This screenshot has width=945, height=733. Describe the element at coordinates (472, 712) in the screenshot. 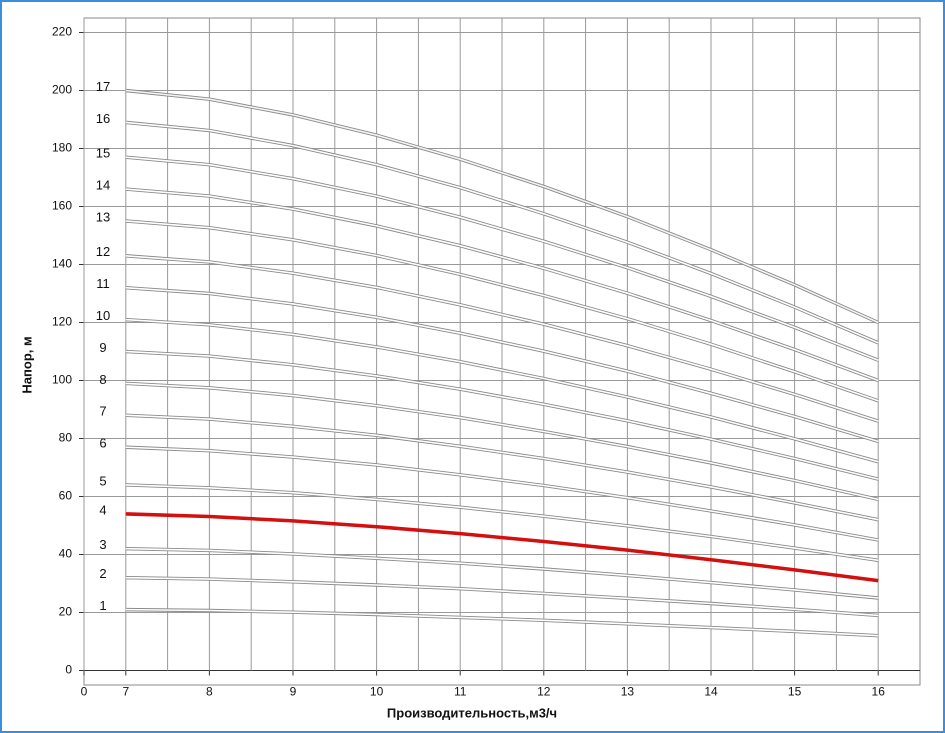

I see `x-axis-title: Производительность,м3/ч` at that location.